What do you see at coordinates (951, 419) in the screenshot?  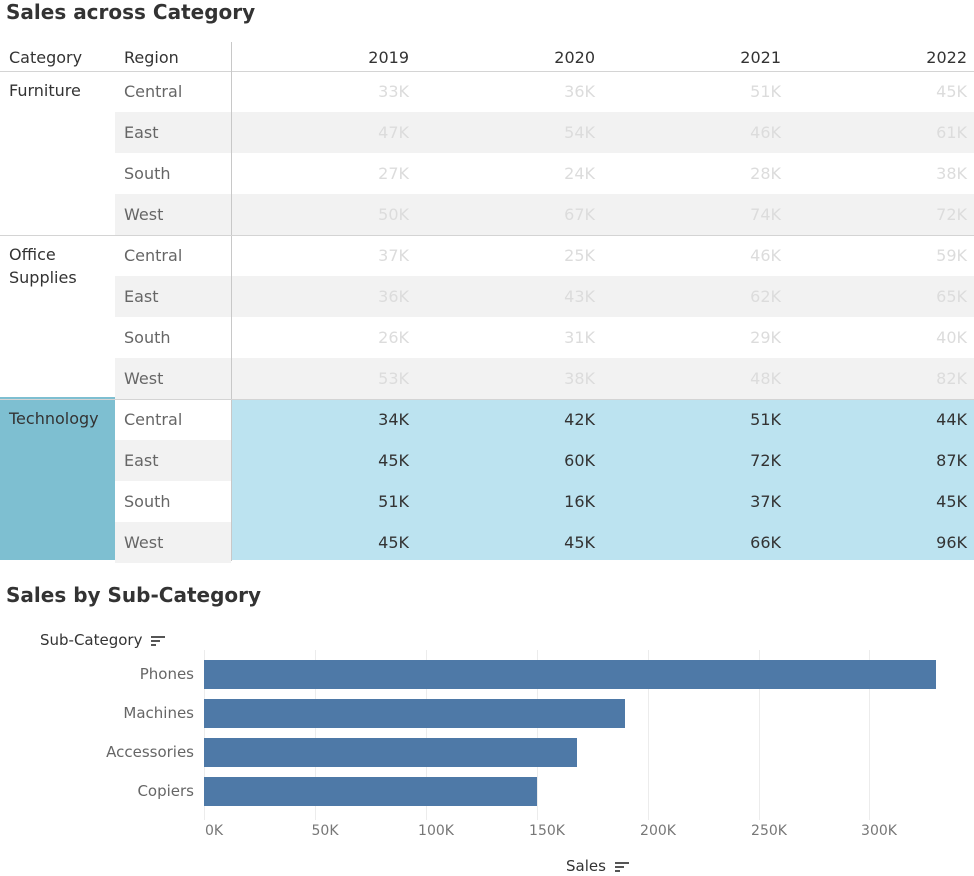 I see `sales-cell: 44K` at bounding box center [951, 419].